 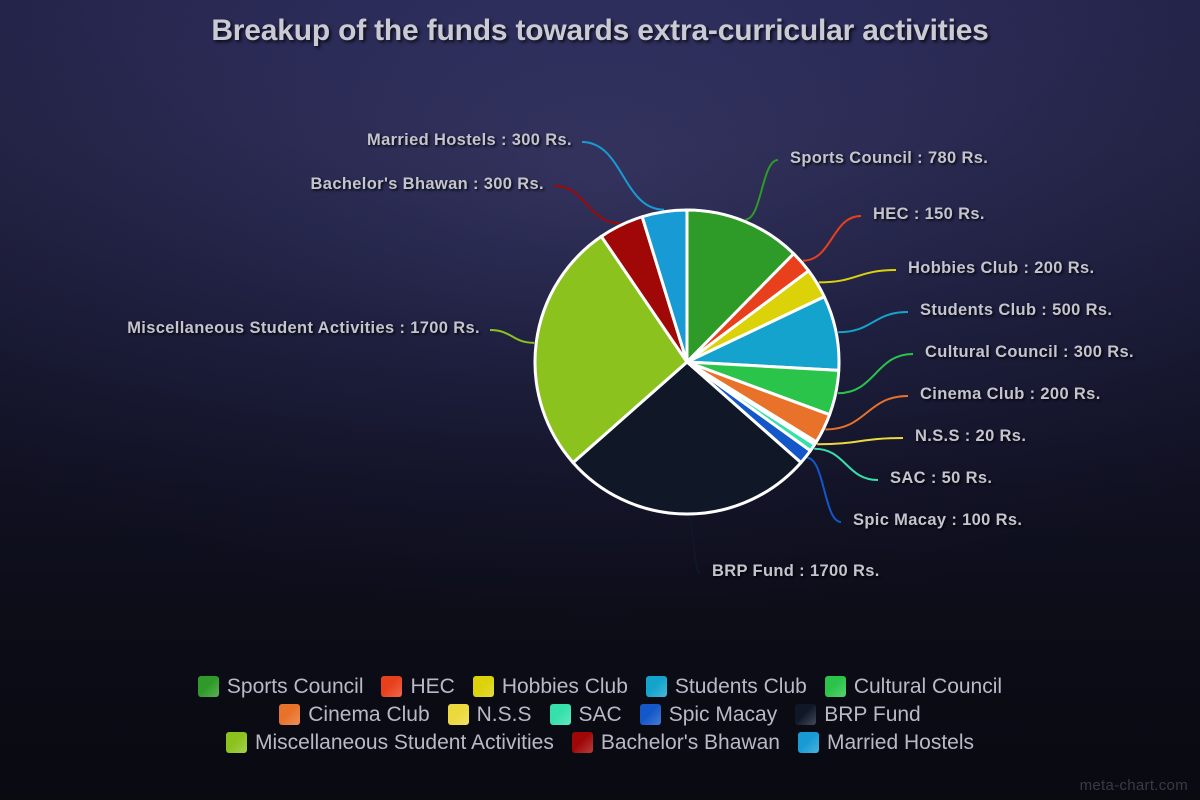 I want to click on legend-item: BRP Fund, so click(x=858, y=714).